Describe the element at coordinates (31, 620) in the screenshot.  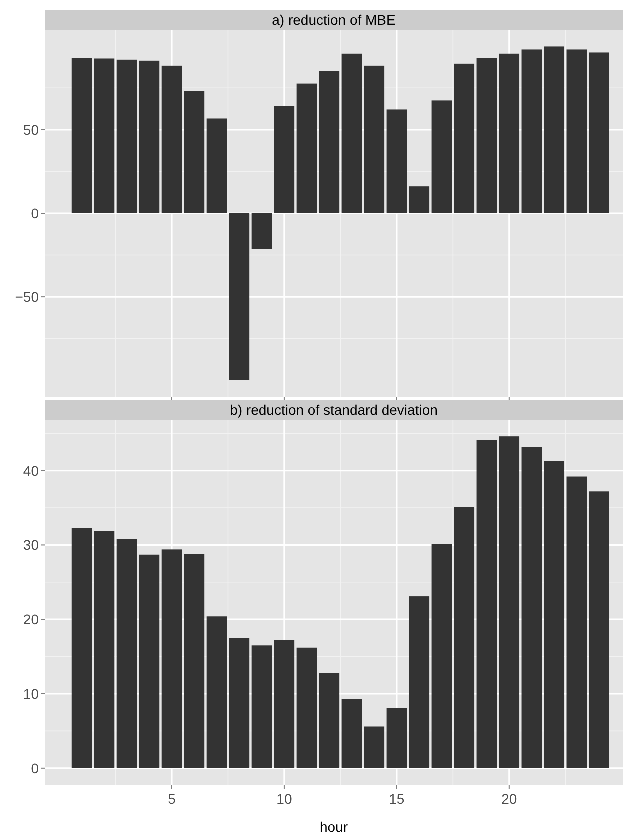
I see `y-tick-label: 20` at that location.